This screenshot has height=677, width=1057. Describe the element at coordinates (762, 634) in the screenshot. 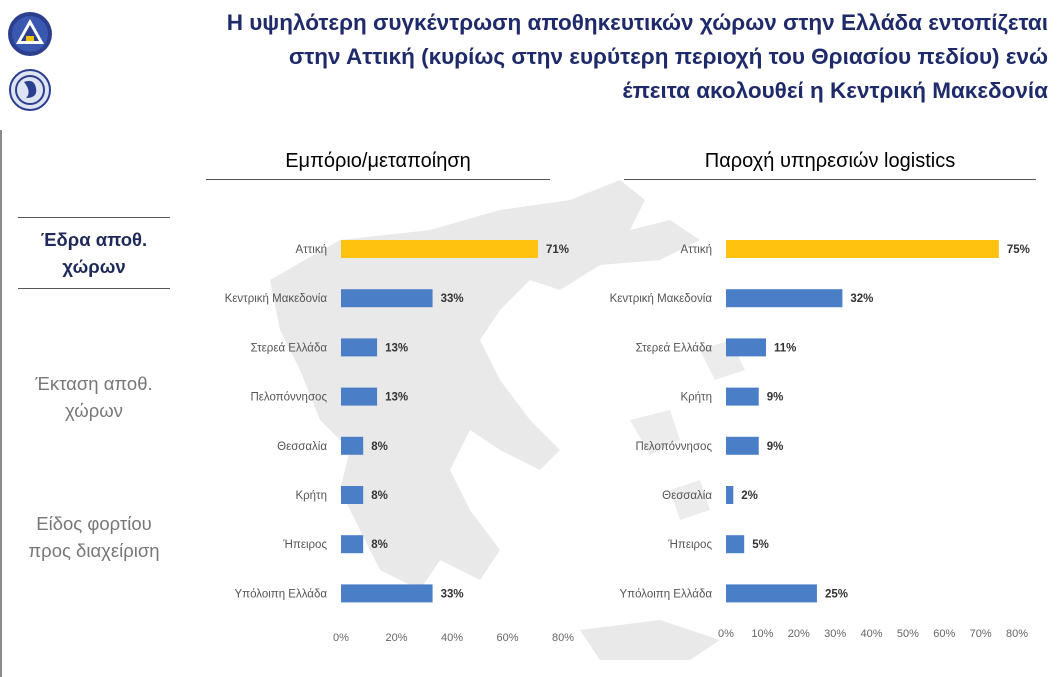

I see `x-tick-label: 10%` at that location.